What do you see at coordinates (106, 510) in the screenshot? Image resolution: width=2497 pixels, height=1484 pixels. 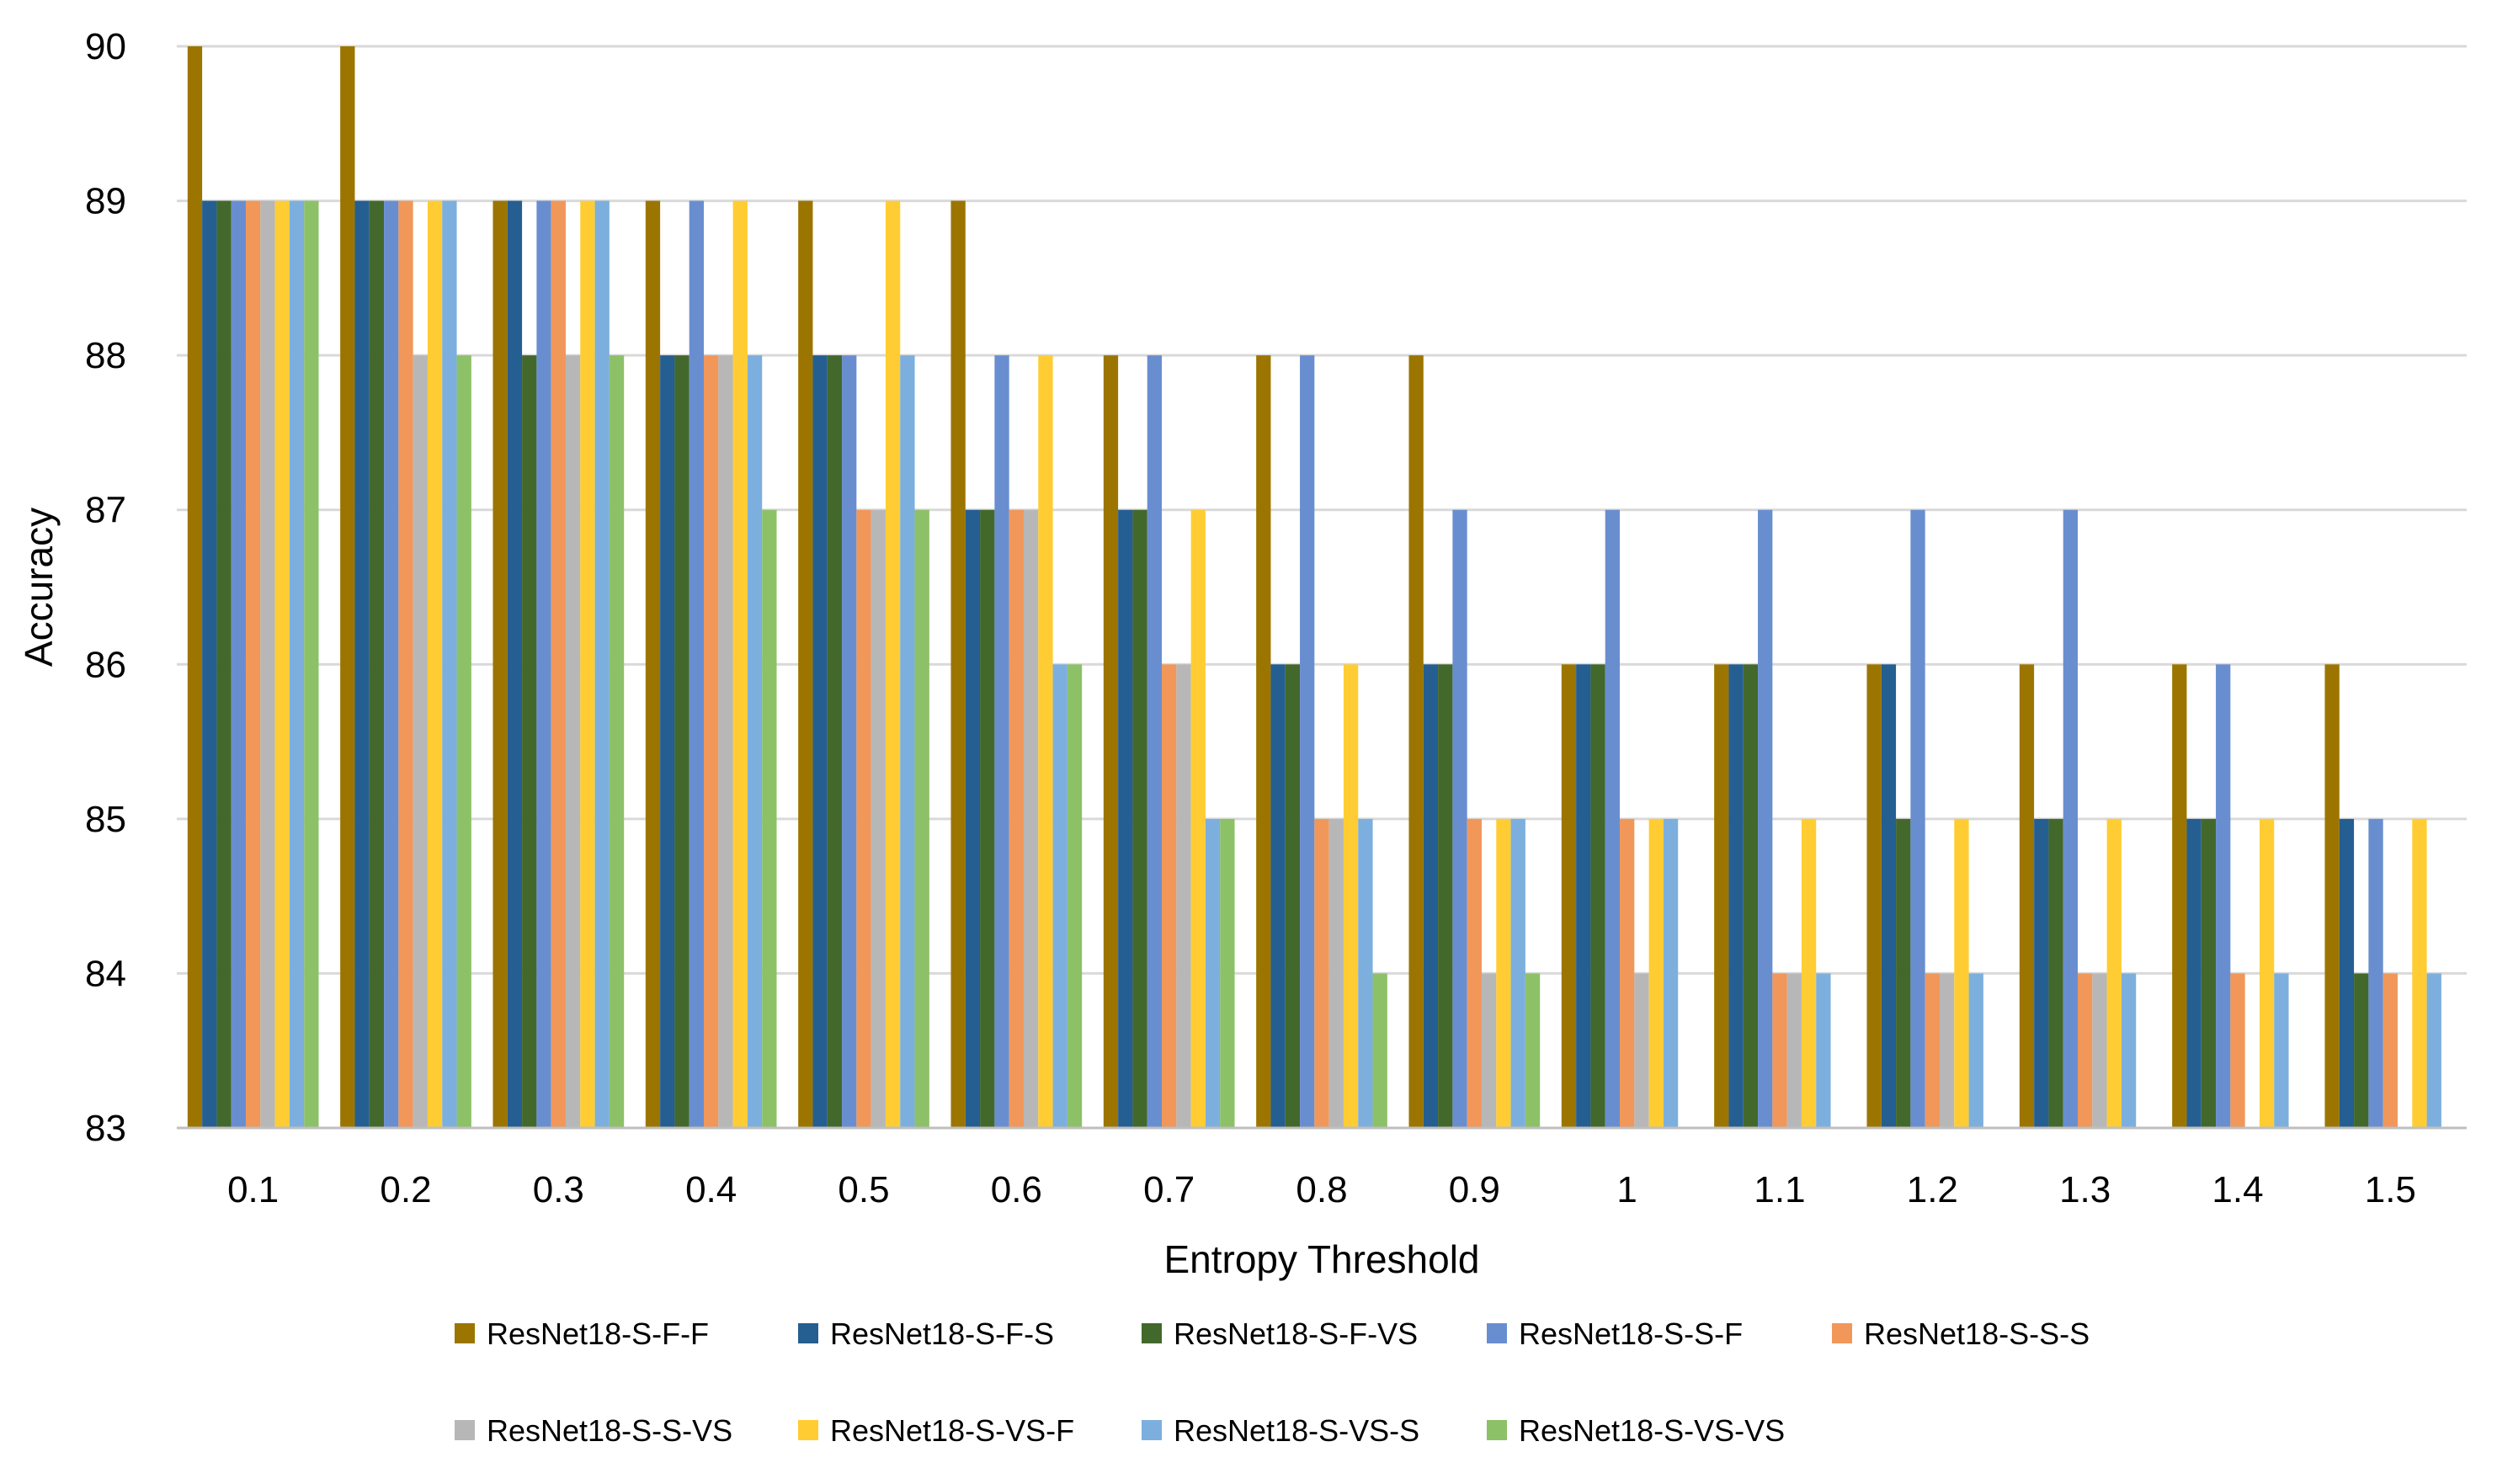 I see `y-tick-label: 87` at bounding box center [106, 510].